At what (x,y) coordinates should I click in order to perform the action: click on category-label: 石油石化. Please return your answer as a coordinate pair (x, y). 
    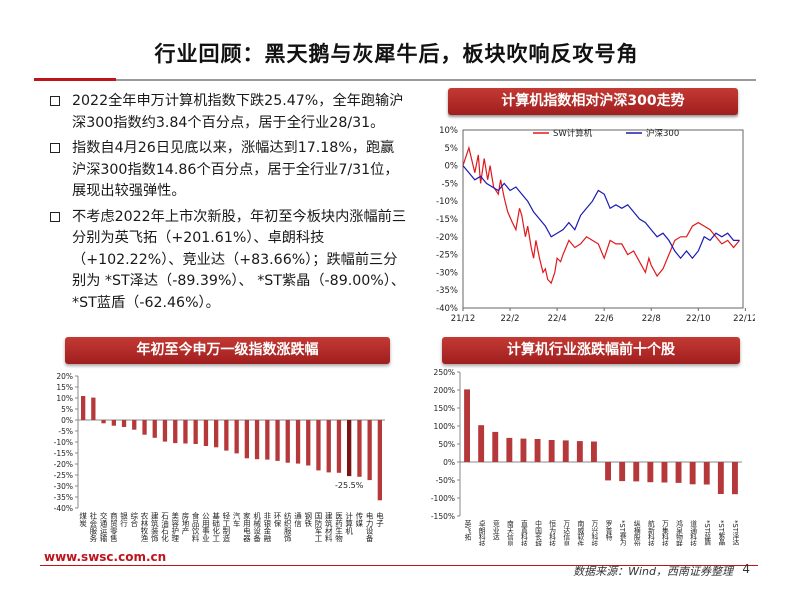
    Looking at the image, I should click on (164, 528).